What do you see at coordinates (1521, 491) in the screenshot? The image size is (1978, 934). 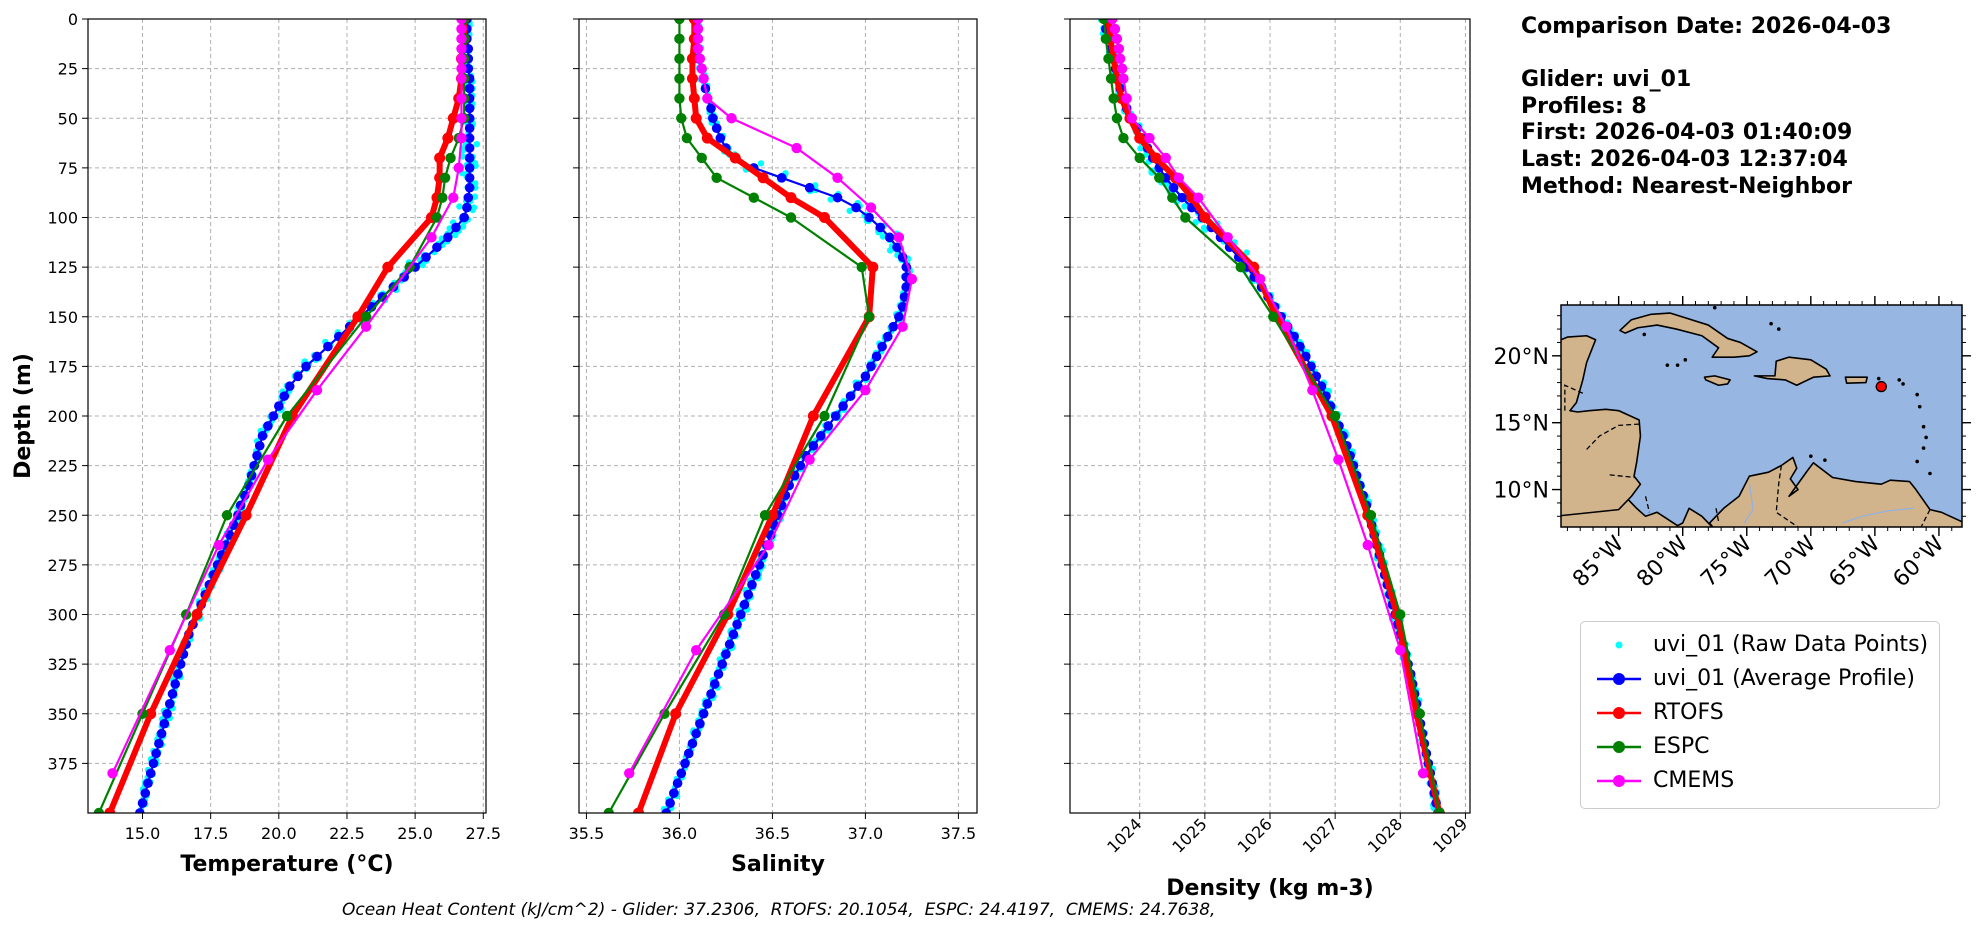 I see `map-lat-label: 10°N` at bounding box center [1521, 491].